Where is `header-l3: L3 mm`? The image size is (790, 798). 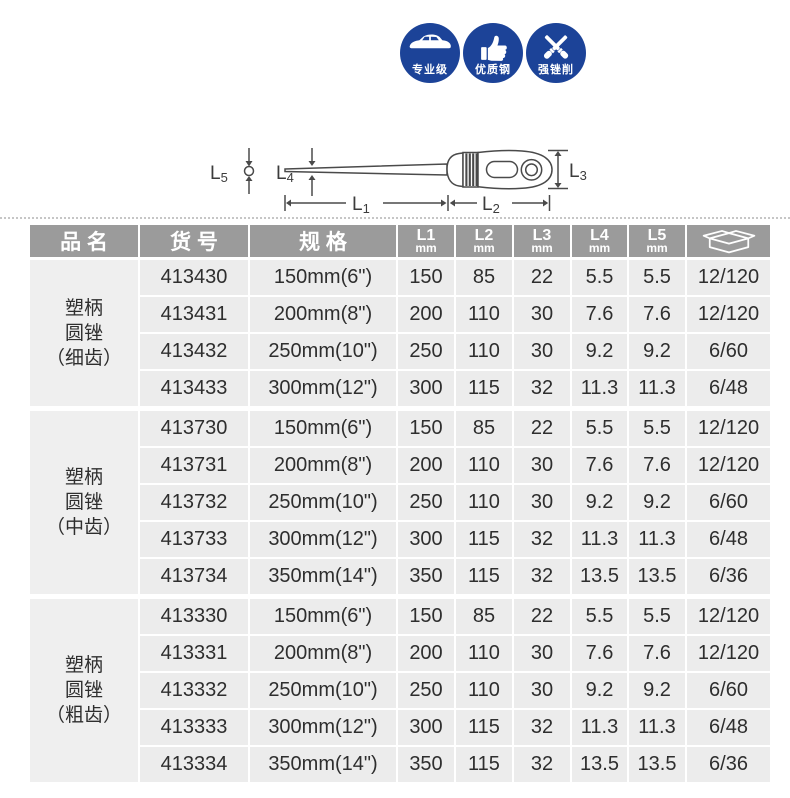
header-l3: L3 mm is located at coordinates (542, 241).